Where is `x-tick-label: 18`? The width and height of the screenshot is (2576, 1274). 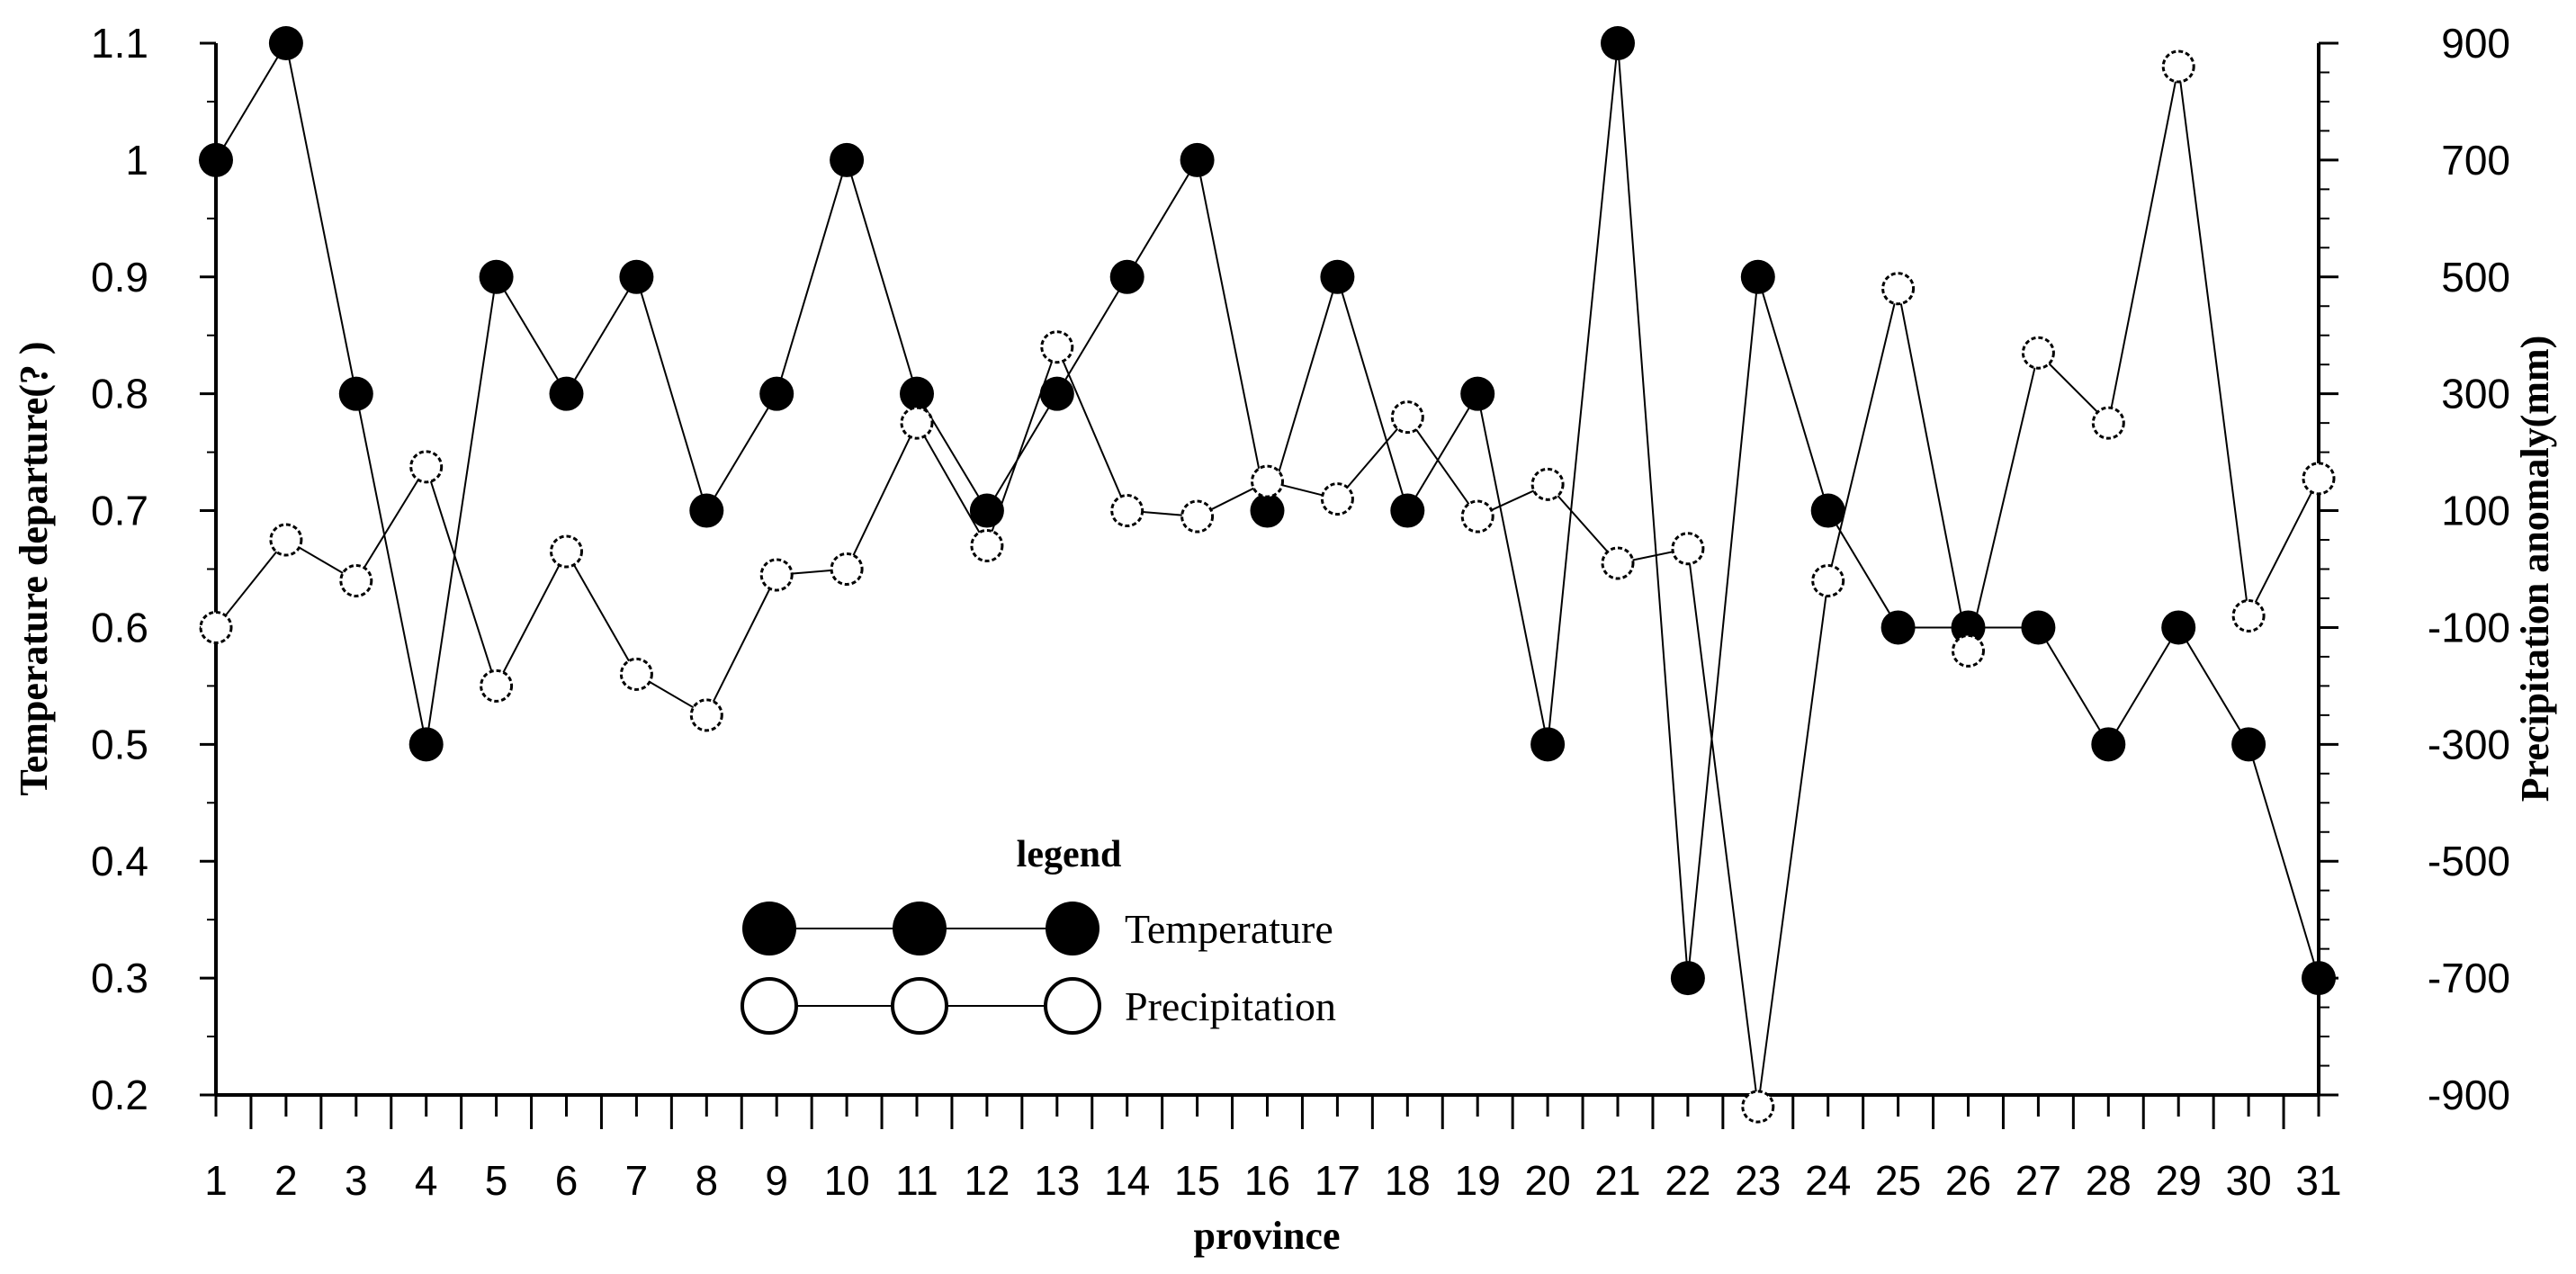 x-tick-label: 18 is located at coordinates (1408, 1180).